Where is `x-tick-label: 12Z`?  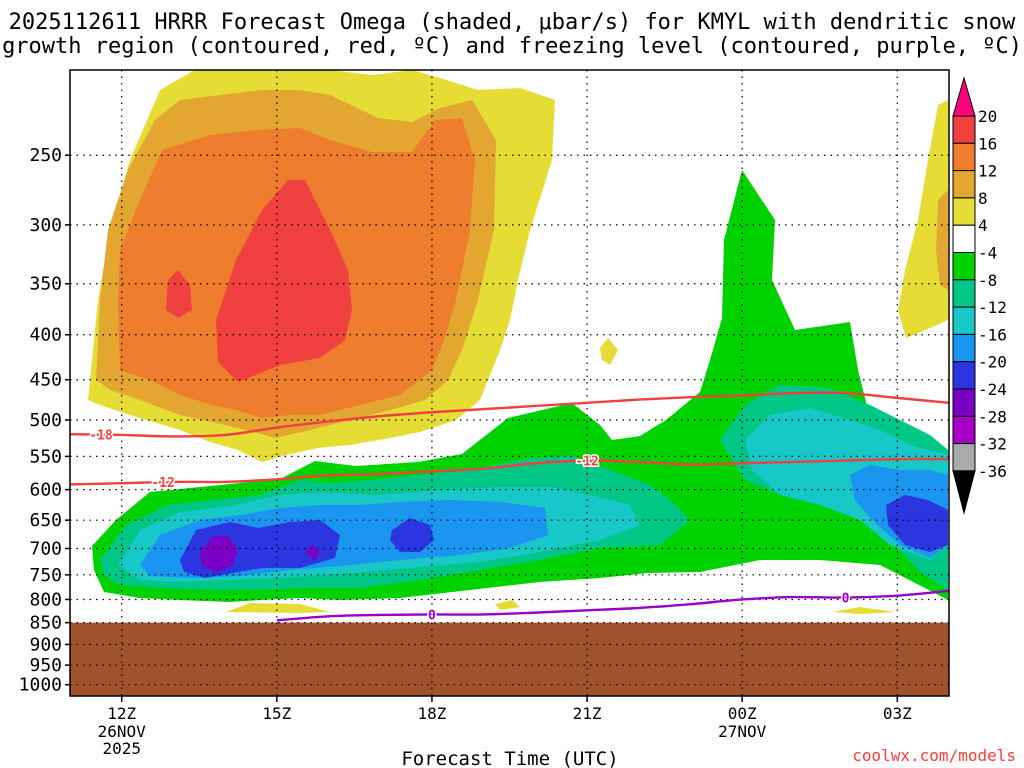
x-tick-label: 12Z is located at coordinates (121, 713).